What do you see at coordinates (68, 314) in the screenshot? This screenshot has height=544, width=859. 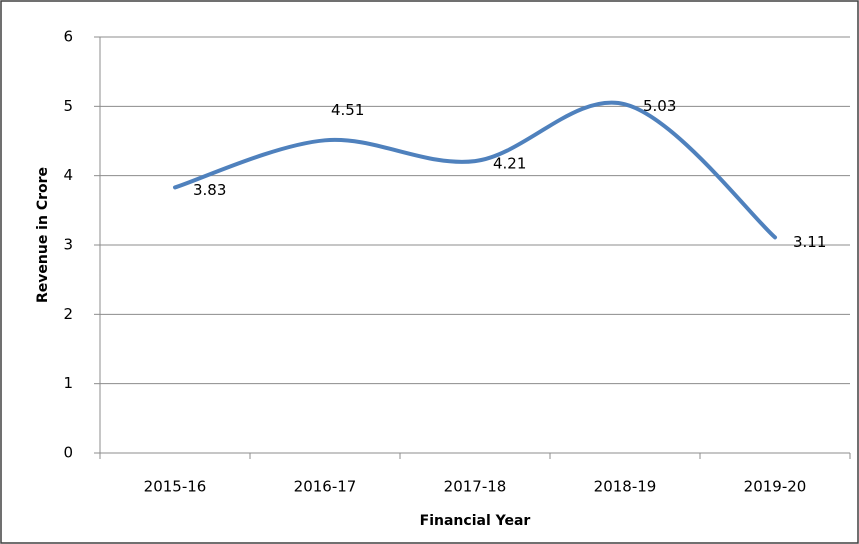 I see `y-tick-label: 2` at bounding box center [68, 314].